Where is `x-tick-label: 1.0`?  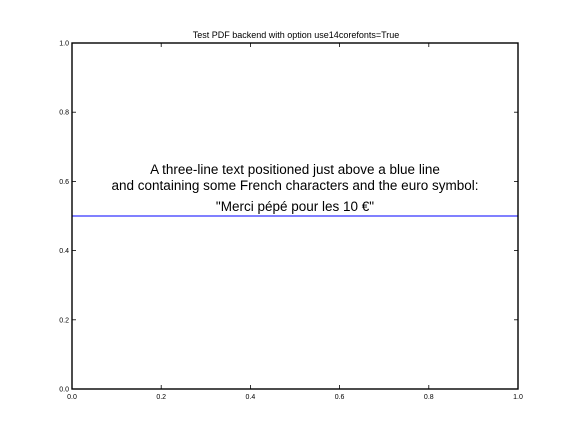
x-tick-label: 1.0 is located at coordinates (518, 397).